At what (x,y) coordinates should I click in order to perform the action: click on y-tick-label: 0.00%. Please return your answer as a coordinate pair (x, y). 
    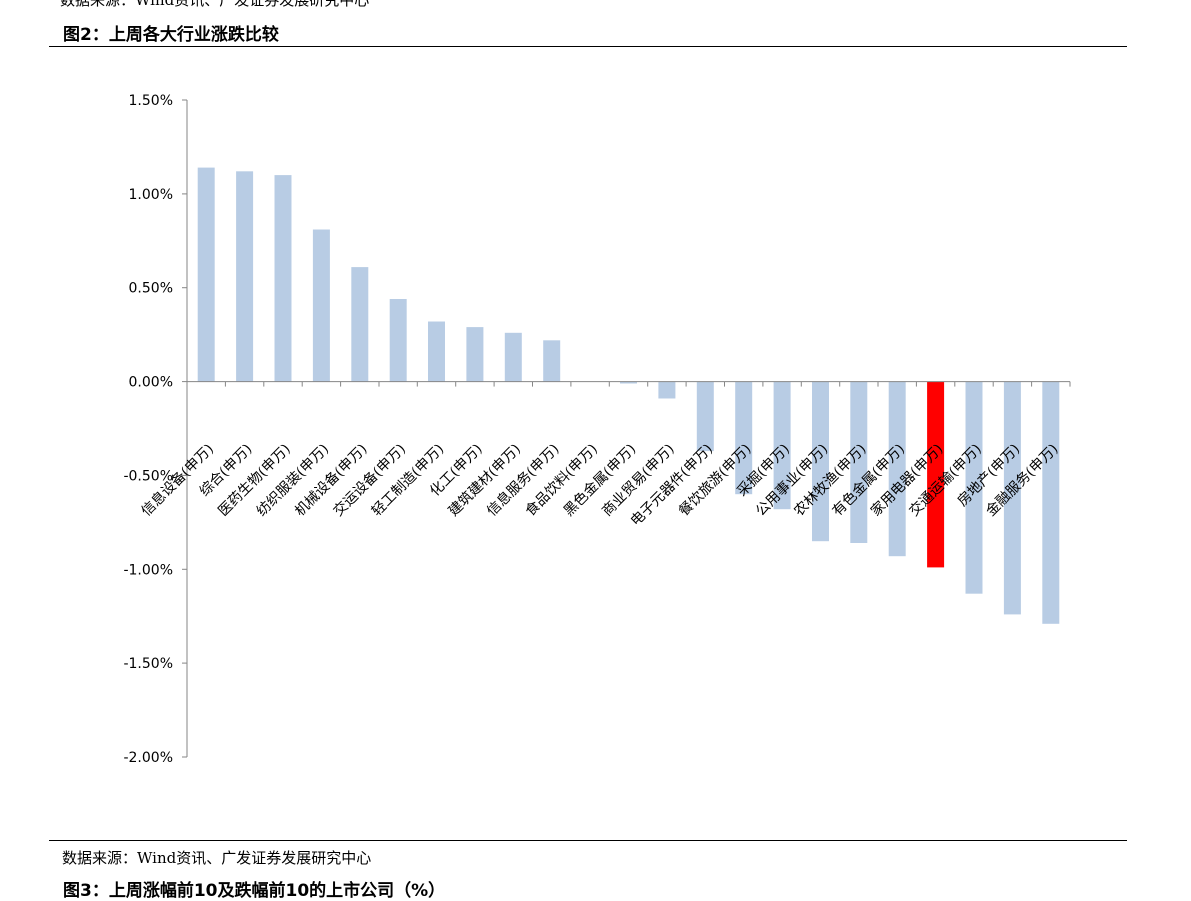
    Looking at the image, I should click on (151, 383).